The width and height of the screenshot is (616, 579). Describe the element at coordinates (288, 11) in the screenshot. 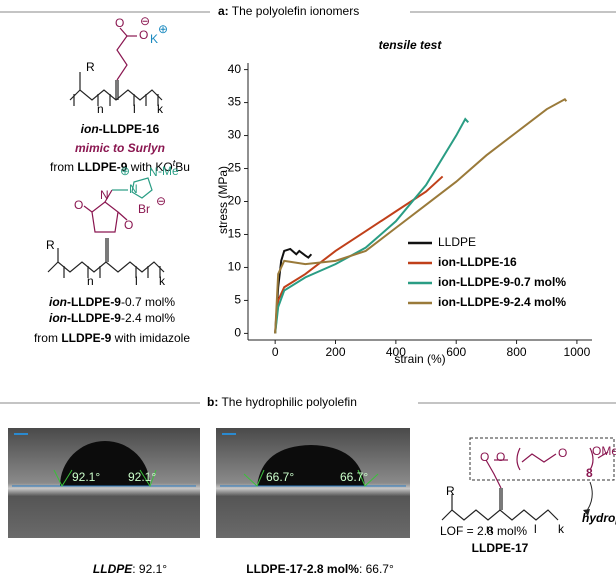

I see `panel-title: a: The polyolefin ionomers` at that location.